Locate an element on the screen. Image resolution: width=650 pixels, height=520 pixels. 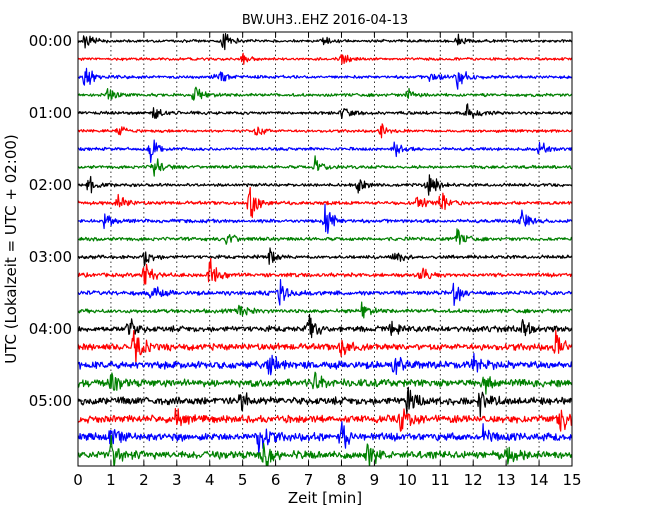
x-tick-label: 7 is located at coordinates (309, 480).